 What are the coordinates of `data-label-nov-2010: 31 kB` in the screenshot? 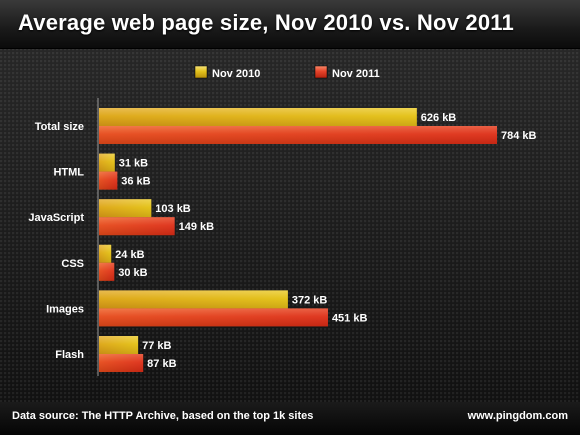 It's located at (133, 164).